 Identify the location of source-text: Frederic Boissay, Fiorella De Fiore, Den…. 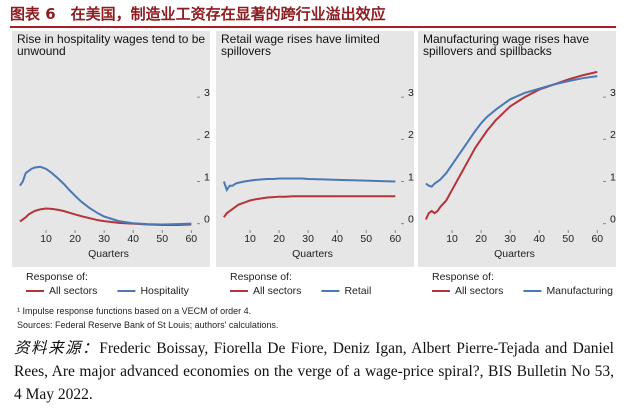
(314, 371).